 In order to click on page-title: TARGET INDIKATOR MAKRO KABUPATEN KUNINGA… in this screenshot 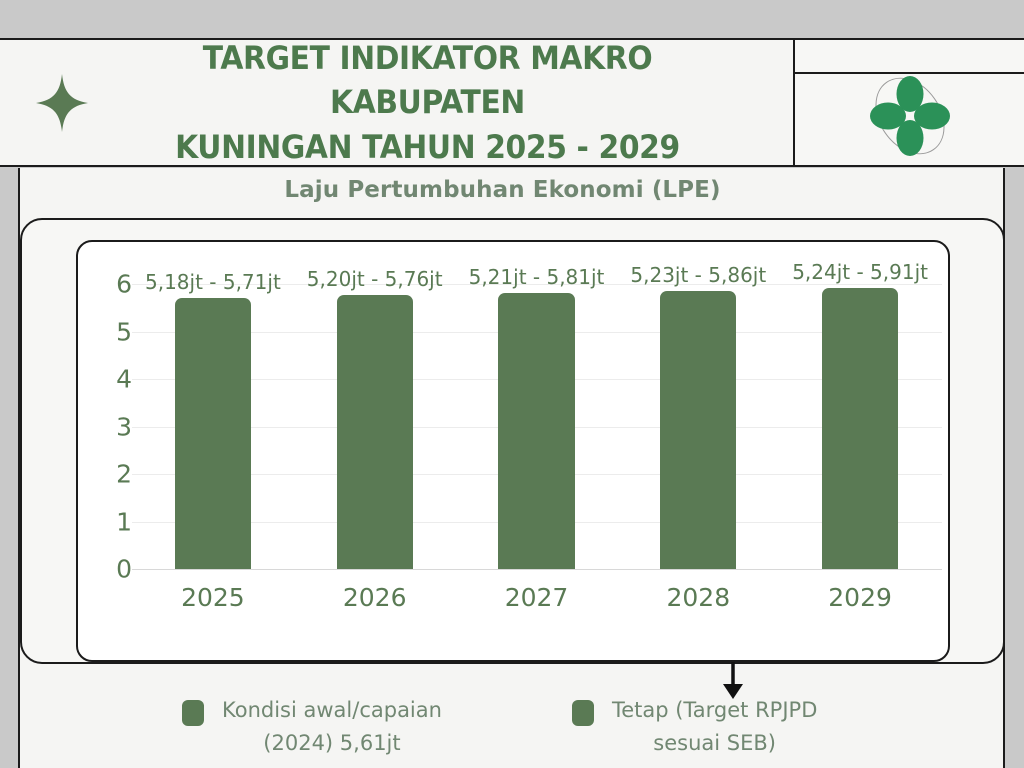, I will do `click(427, 102)`.